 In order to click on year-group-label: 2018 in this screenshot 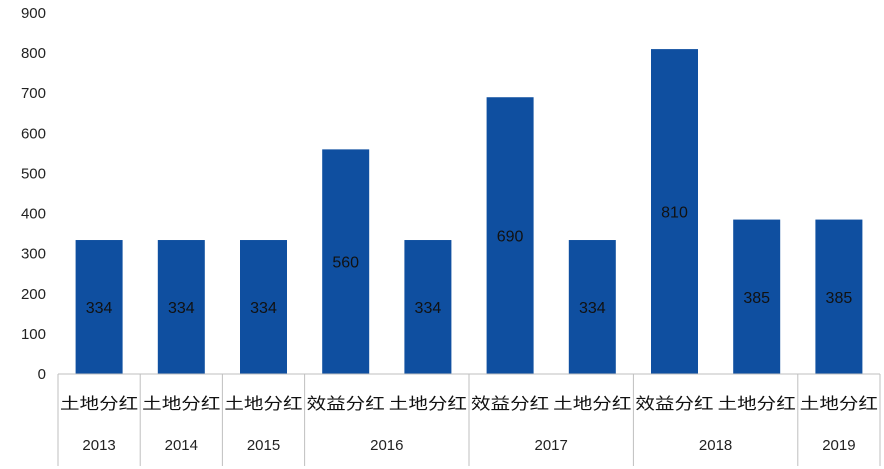, I will do `click(715, 445)`.